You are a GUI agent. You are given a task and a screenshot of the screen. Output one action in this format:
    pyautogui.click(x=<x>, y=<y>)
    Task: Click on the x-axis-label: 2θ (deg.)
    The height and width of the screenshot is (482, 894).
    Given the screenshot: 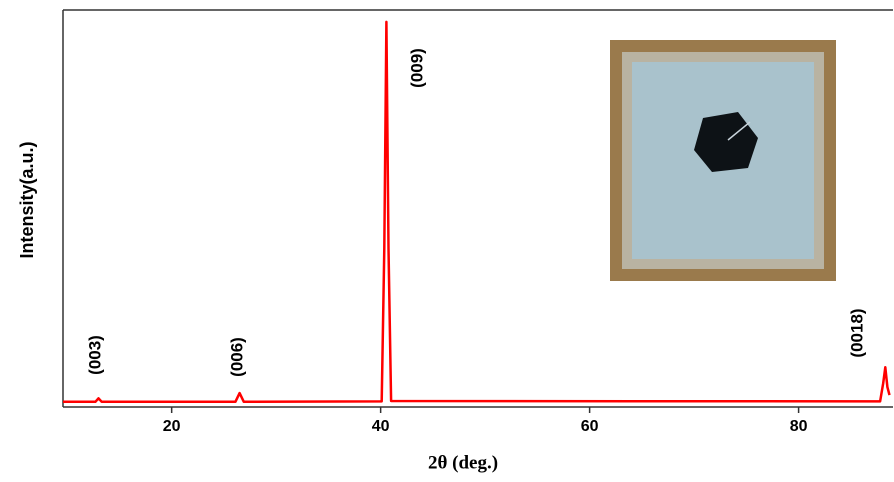 What is the action you would take?
    pyautogui.click(x=463, y=462)
    